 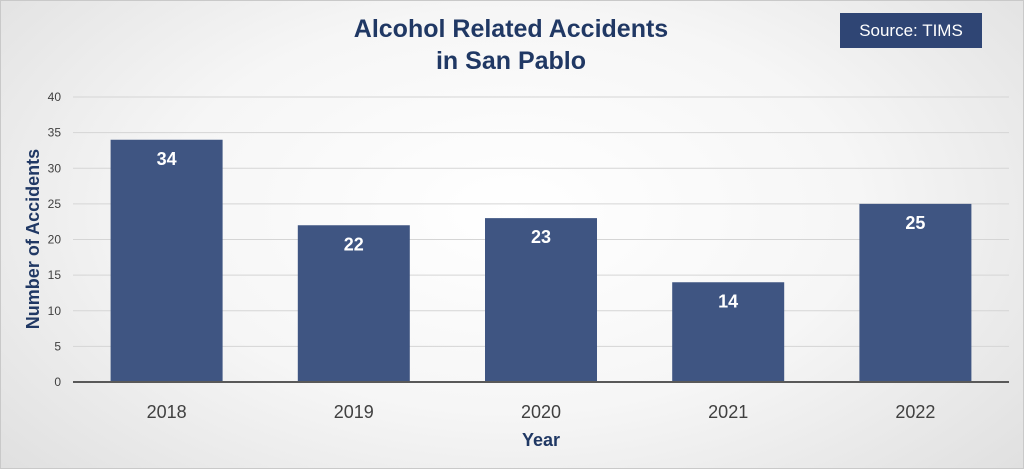 What do you see at coordinates (55, 168) in the screenshot?
I see `y-tick-label: 30` at bounding box center [55, 168].